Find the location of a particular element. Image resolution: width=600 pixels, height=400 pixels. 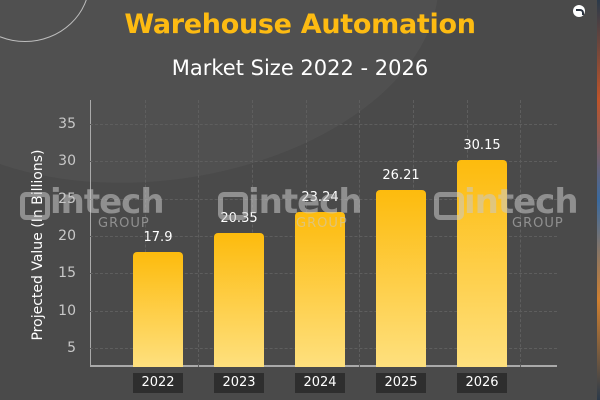

edge-strip is located at coordinates (598, 200).